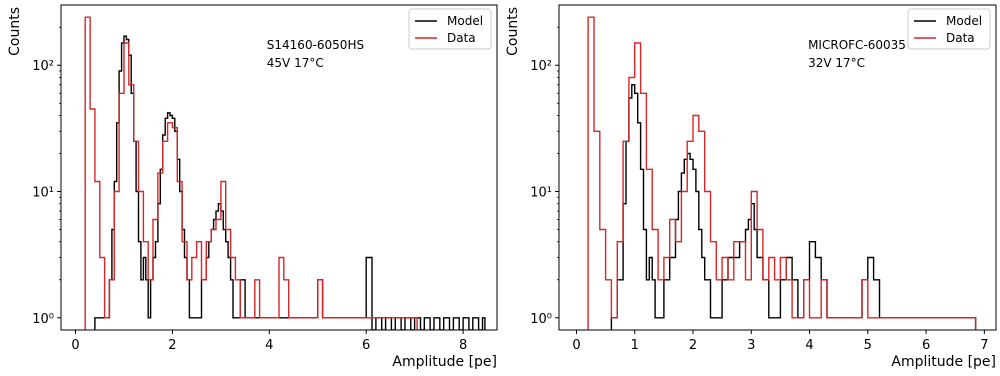  I want to click on annotation-text: 45V 17°C, so click(295, 63).